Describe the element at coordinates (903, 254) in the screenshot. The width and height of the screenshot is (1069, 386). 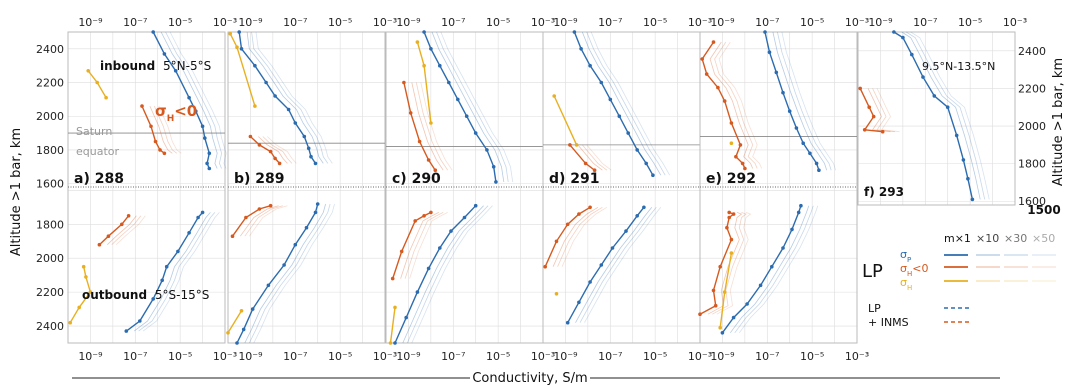
I see `legend-sp-sym: σ` at that location.